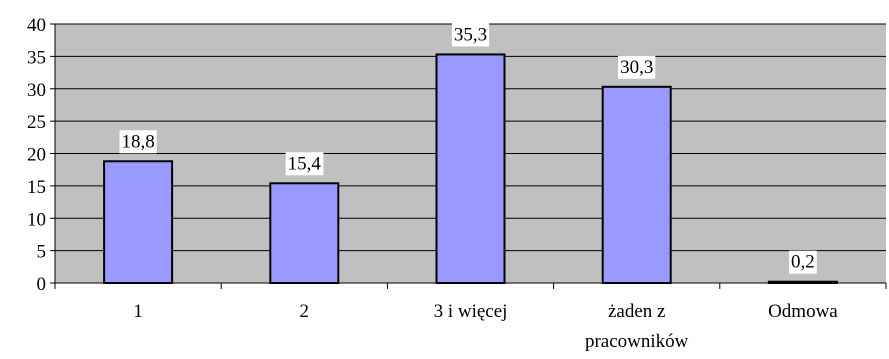 The width and height of the screenshot is (889, 359). Describe the element at coordinates (138, 311) in the screenshot. I see `x-tick-label: 1` at that location.